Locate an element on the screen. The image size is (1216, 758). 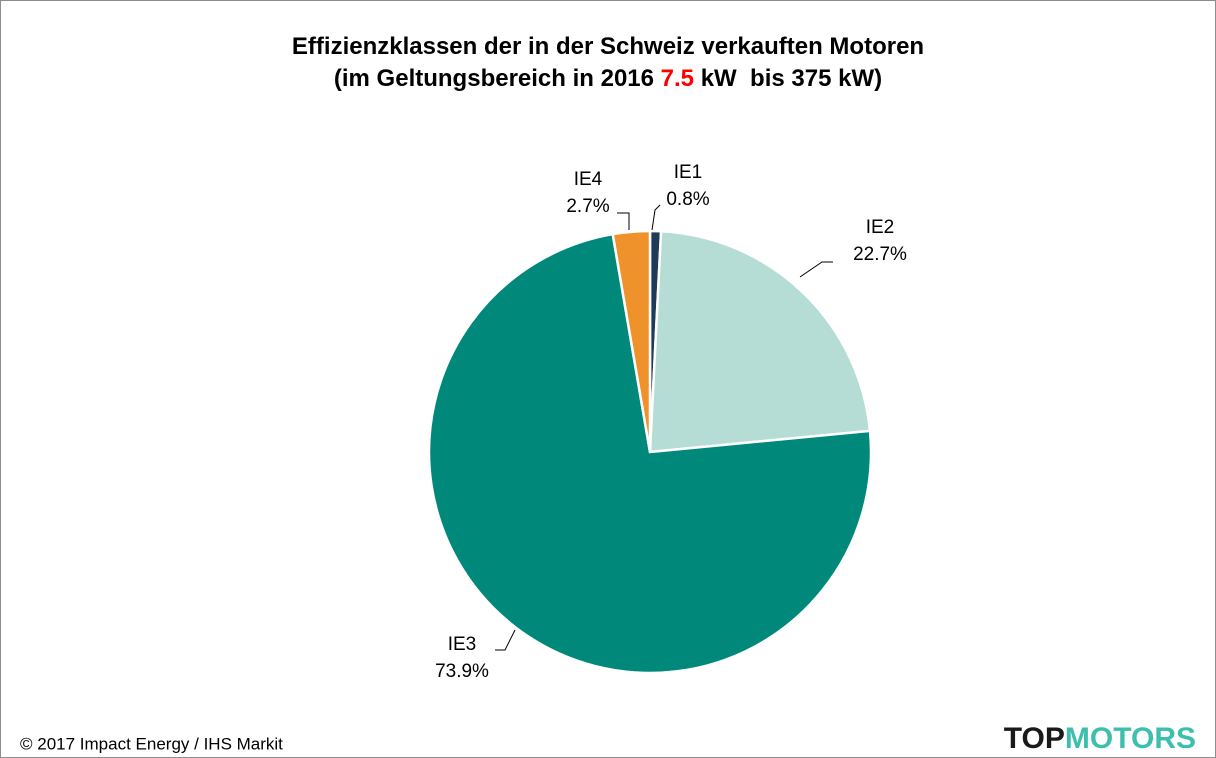
value-label: 0.8% is located at coordinates (687, 199).